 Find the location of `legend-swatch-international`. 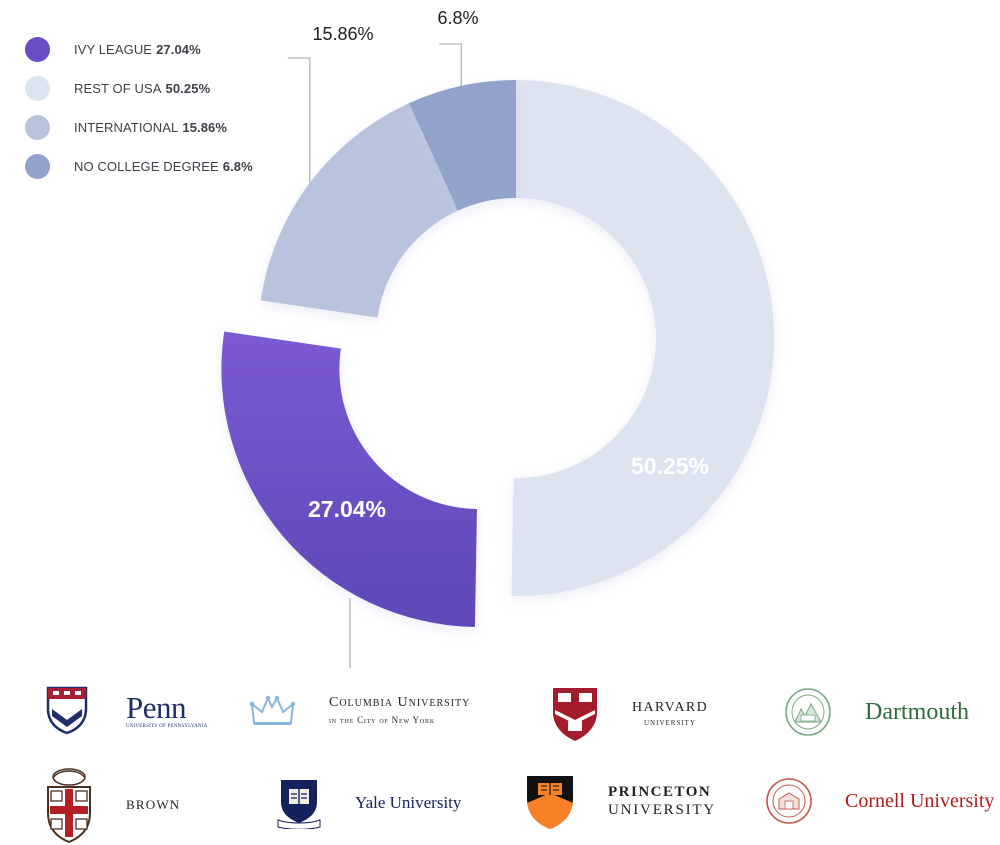

legend-swatch-international is located at coordinates (37, 127).